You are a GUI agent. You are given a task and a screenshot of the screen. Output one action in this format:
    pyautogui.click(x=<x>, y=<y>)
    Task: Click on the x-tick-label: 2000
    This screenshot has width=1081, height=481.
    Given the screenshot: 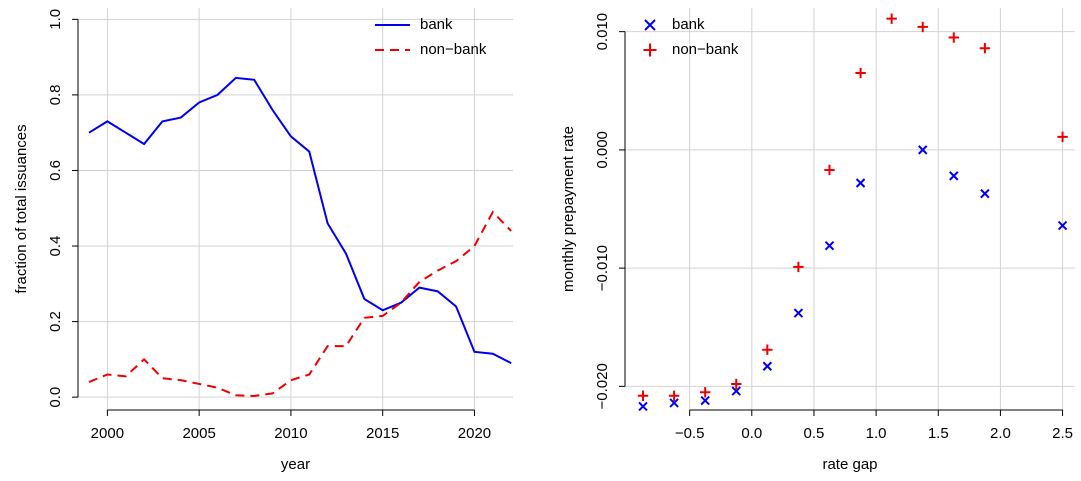 What is the action you would take?
    pyautogui.click(x=107, y=433)
    